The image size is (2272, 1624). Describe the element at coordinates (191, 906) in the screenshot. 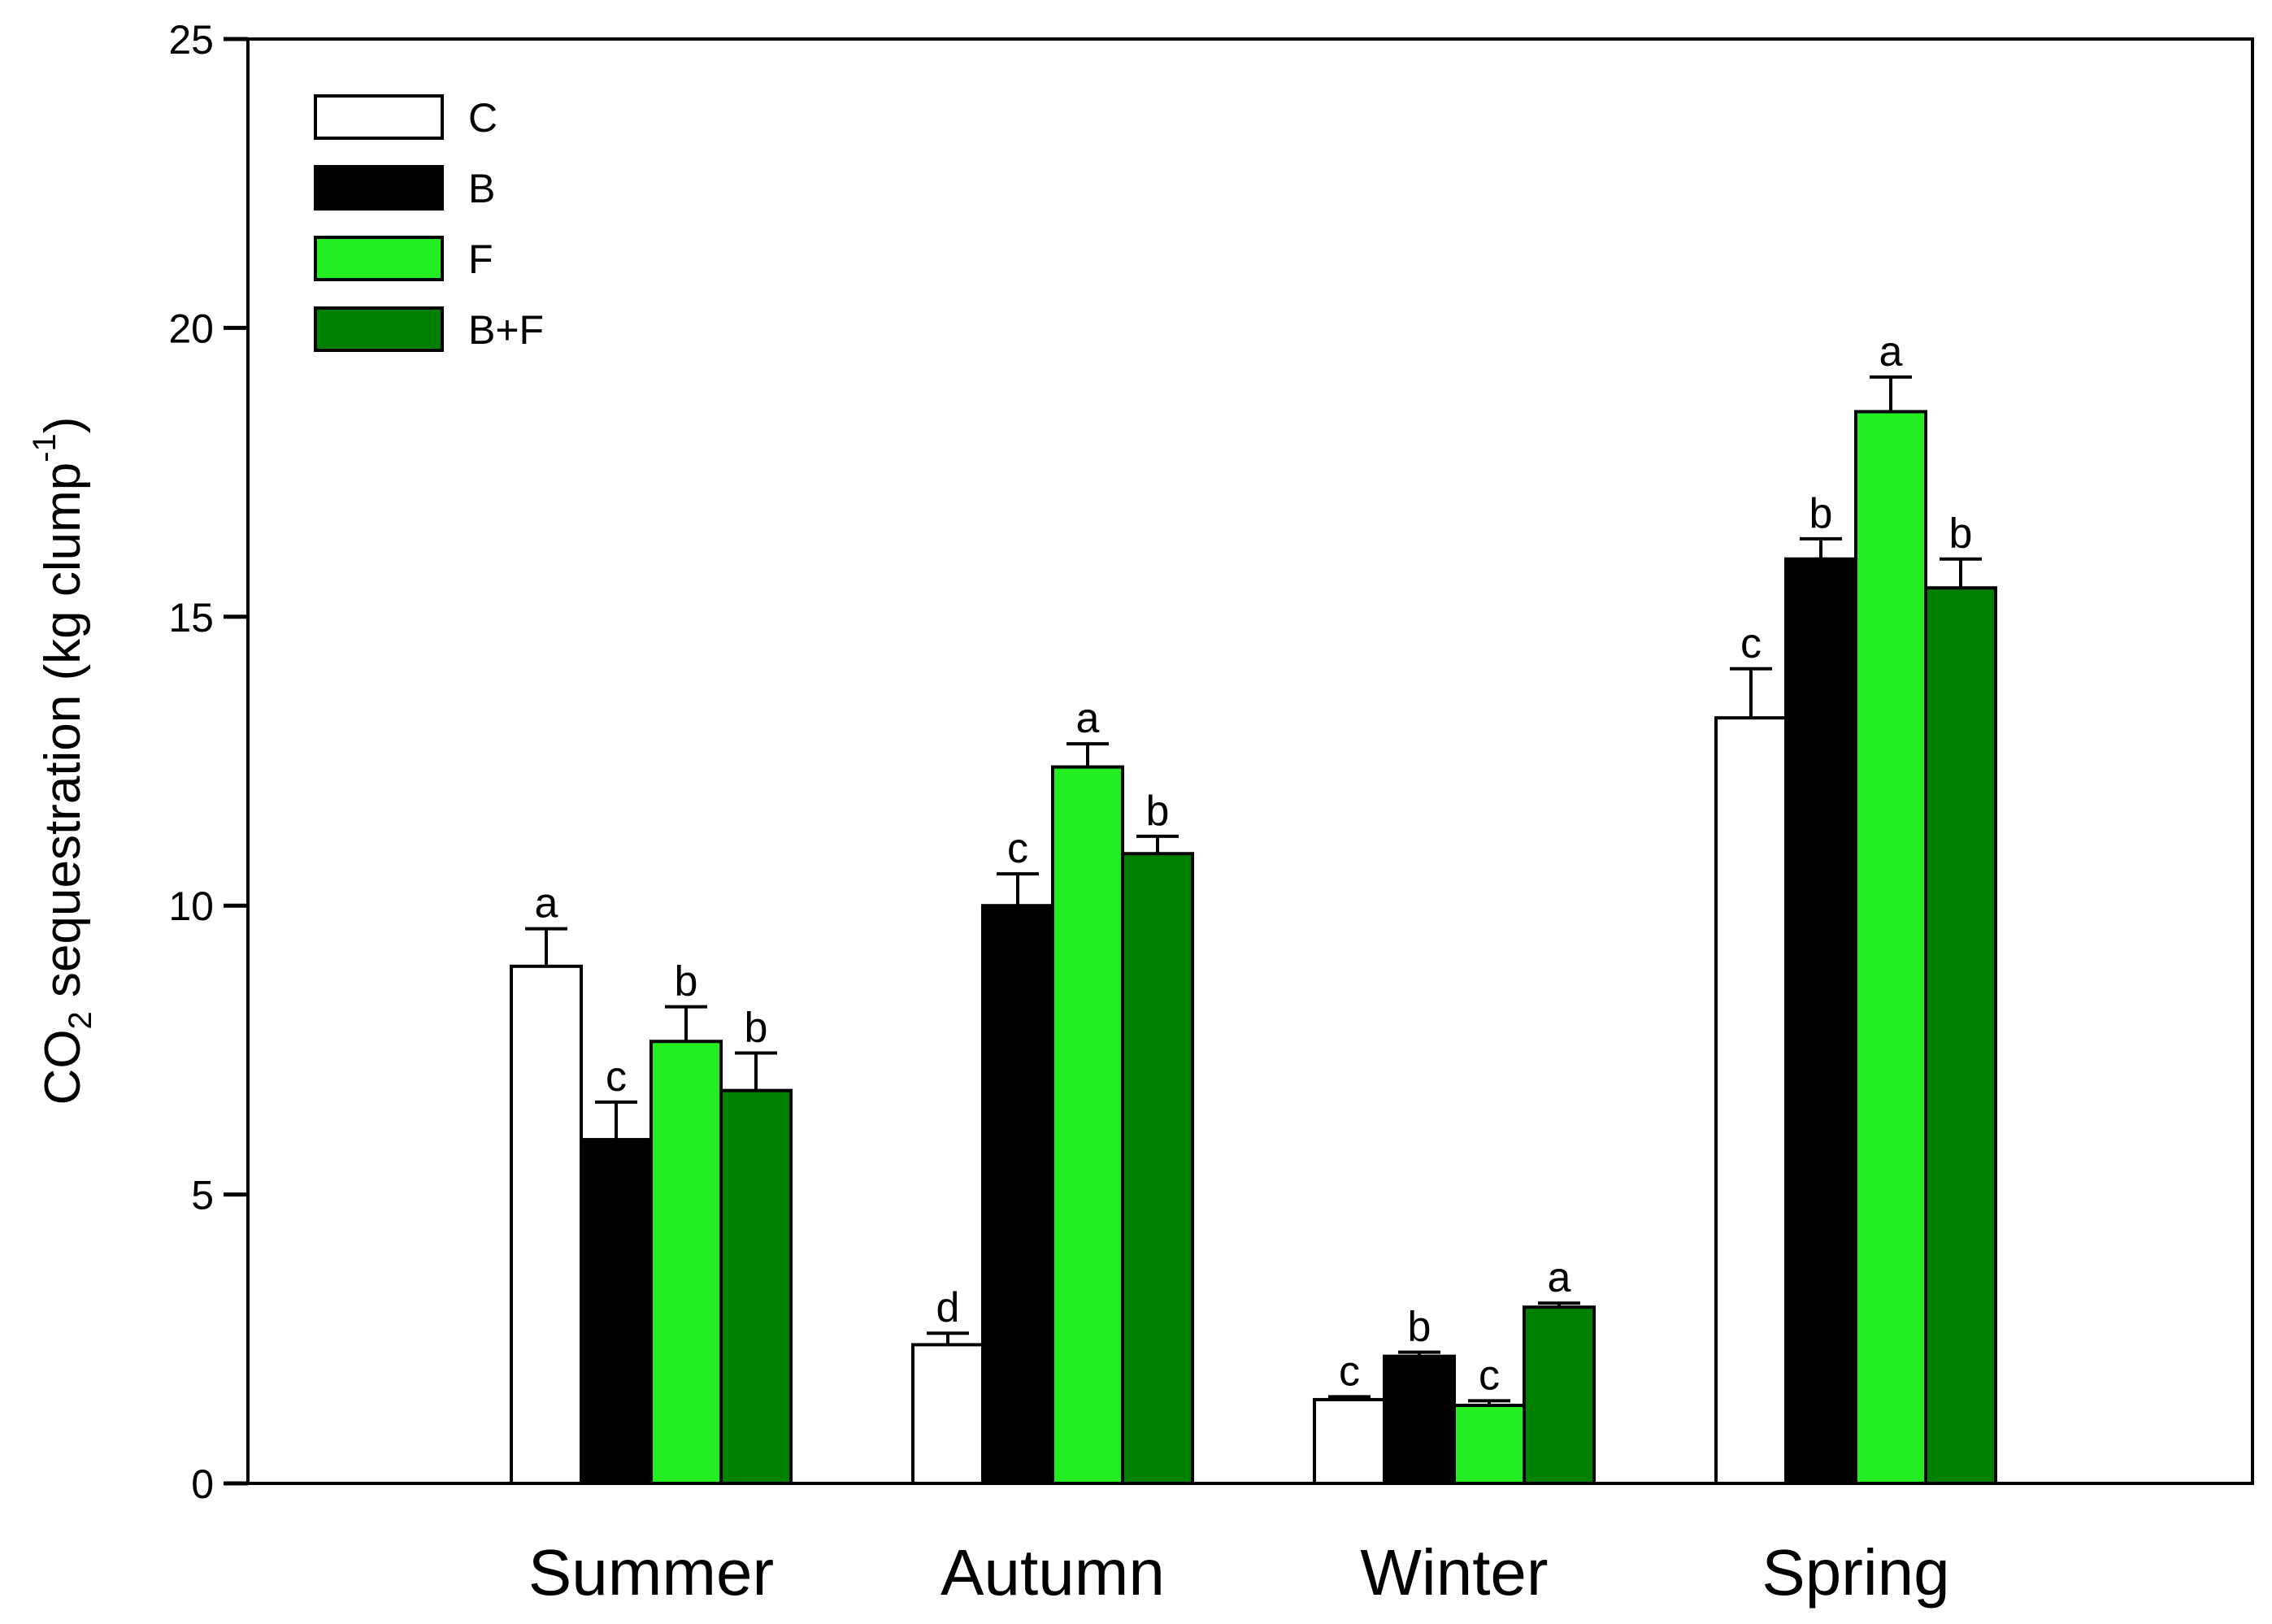

I see `y-tick-label: 10` at that location.